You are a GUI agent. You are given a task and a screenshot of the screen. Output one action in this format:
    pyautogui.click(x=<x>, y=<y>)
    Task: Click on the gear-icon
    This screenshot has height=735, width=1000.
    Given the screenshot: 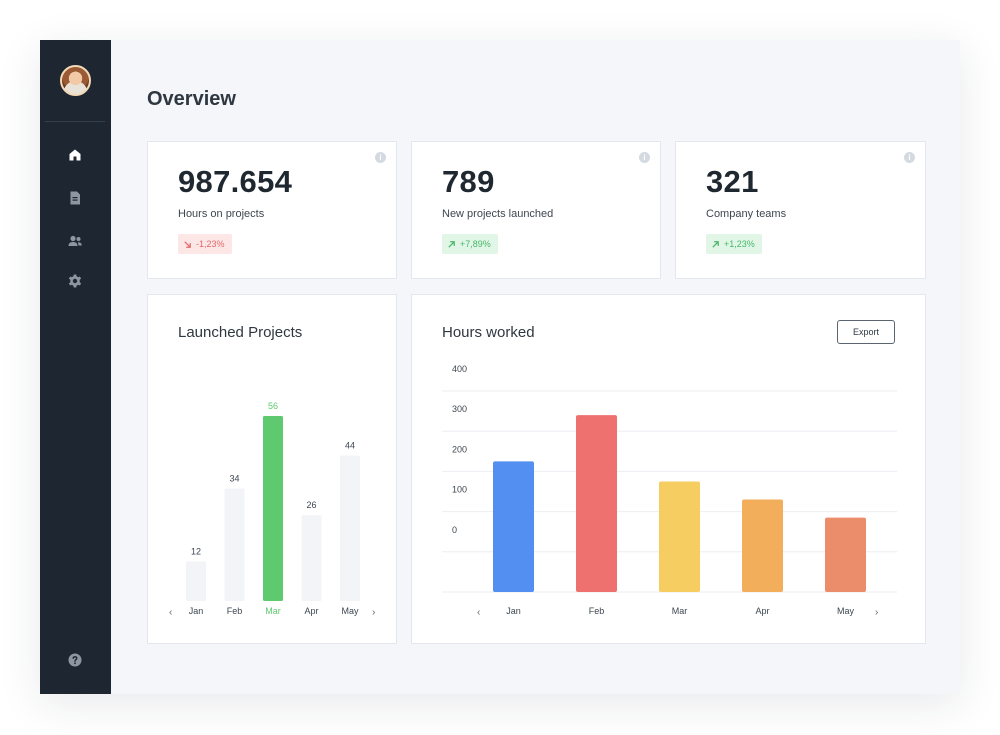 What is the action you would take?
    pyautogui.click(x=75, y=281)
    